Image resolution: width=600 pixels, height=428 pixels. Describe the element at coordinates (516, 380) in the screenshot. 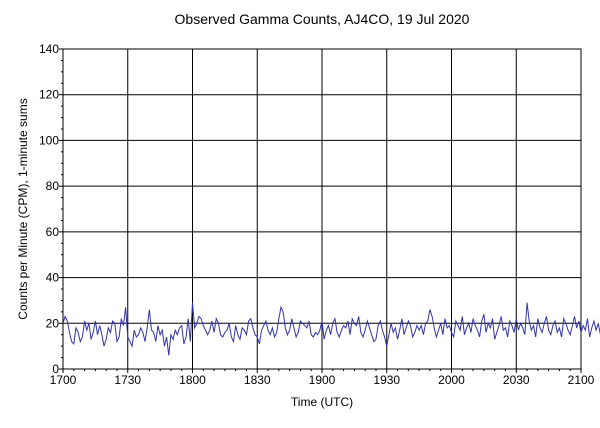

I see `x-tick-label: 2030` at that location.